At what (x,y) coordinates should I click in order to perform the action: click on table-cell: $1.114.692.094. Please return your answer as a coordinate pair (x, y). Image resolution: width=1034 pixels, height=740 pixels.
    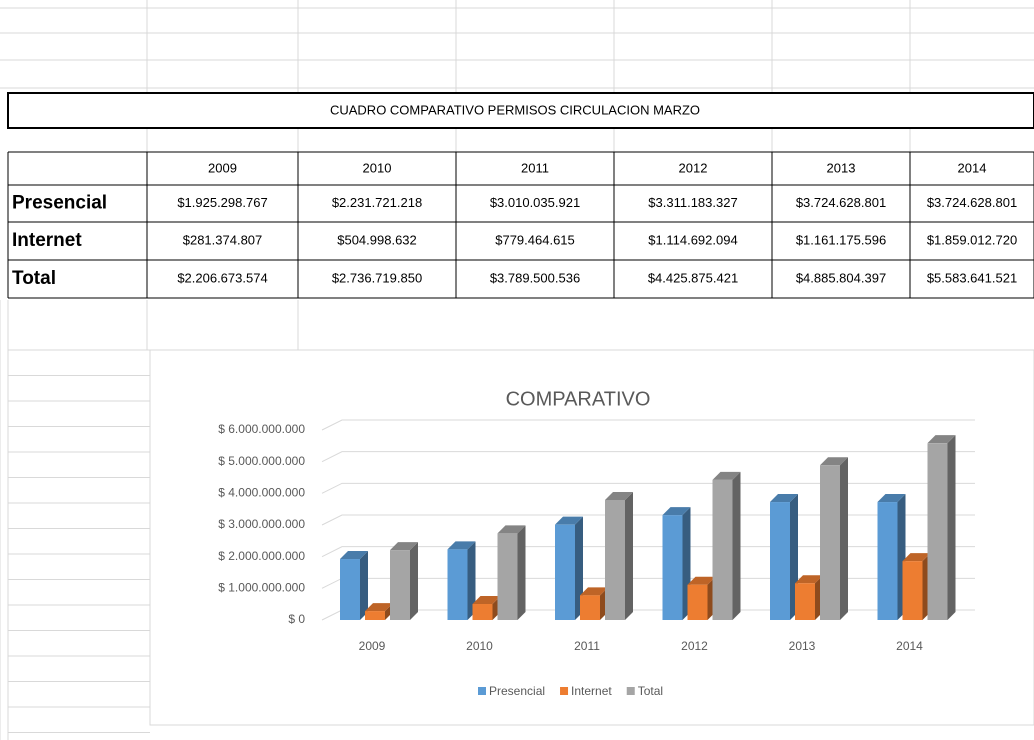
    Looking at the image, I should click on (692, 239).